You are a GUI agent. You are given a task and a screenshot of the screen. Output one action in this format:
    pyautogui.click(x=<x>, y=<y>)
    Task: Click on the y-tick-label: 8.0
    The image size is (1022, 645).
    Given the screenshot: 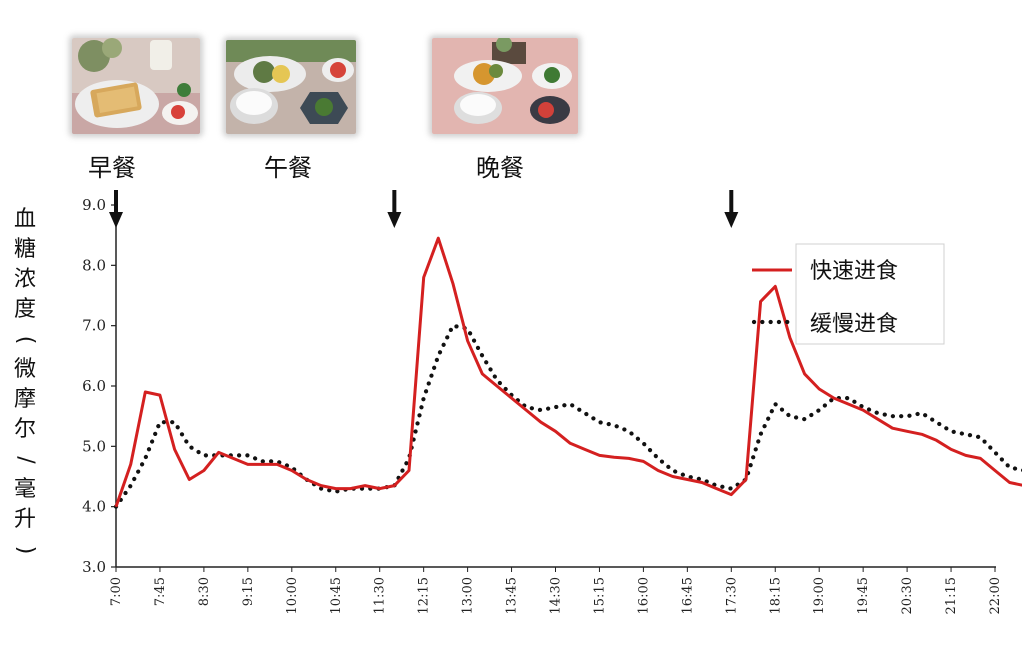 What is the action you would take?
    pyautogui.click(x=94, y=265)
    